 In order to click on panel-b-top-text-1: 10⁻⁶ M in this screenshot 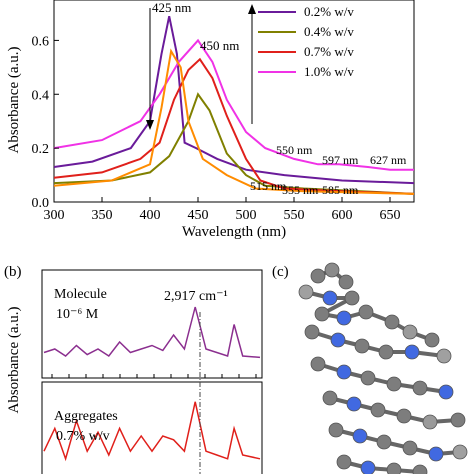, I will do `click(77, 314)`.